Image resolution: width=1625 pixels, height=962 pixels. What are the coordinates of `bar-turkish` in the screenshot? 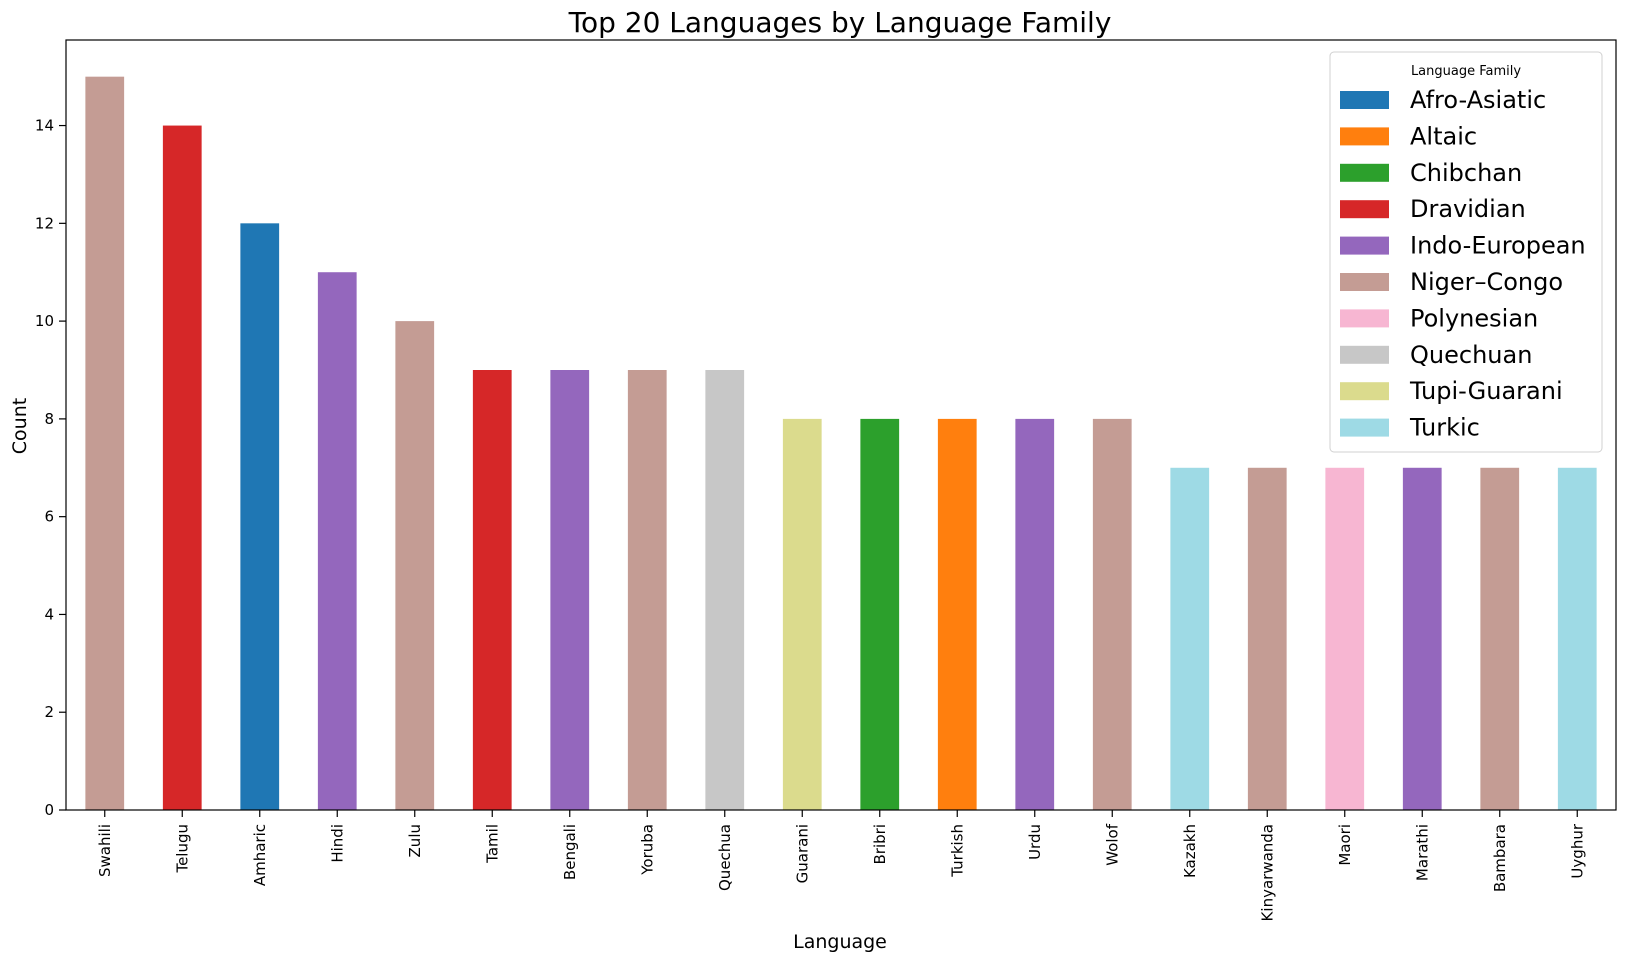 It's located at (957, 614).